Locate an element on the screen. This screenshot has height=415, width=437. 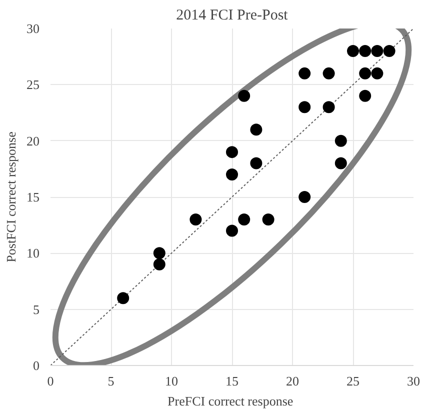
y-tick-label: 20 is located at coordinates (33, 140).